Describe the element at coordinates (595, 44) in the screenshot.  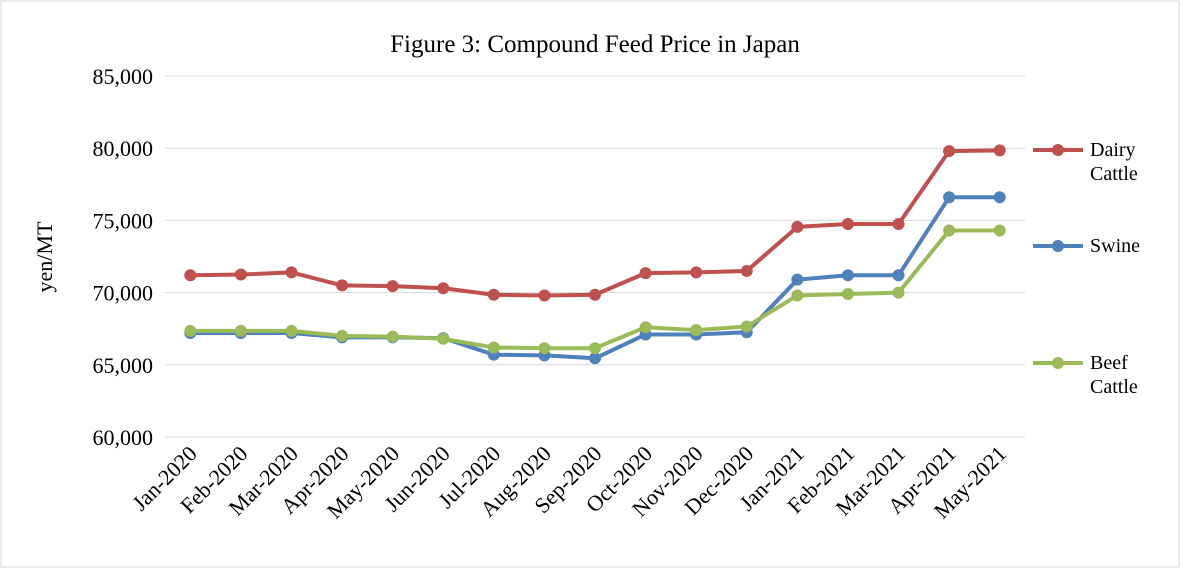
I see `chart-title: Figure 3: Compound Feed Price in Japan` at that location.